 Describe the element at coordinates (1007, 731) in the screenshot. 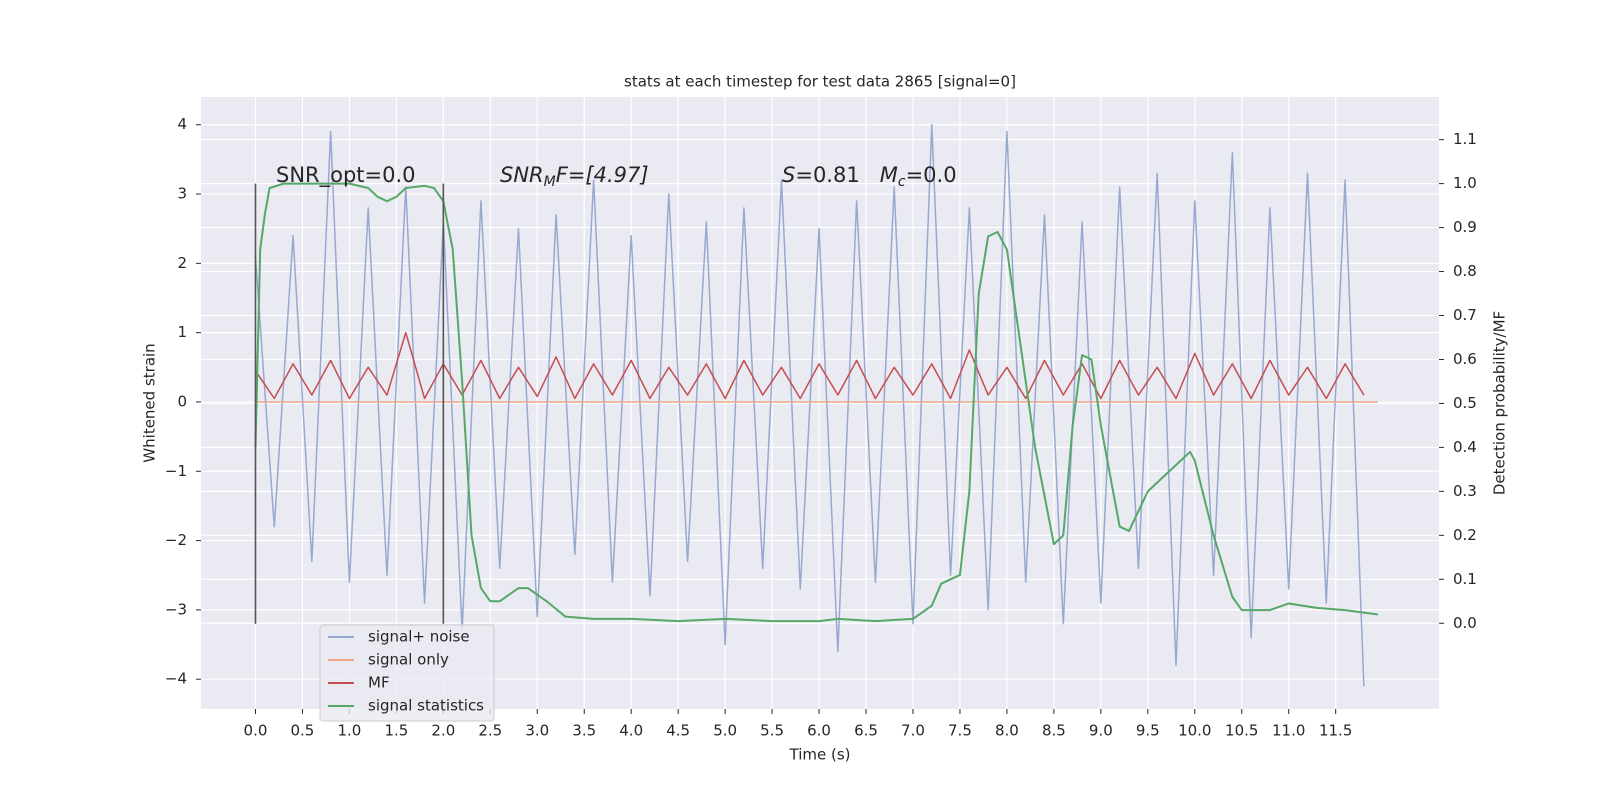

I see `x-tick-label: 8.0` at that location.